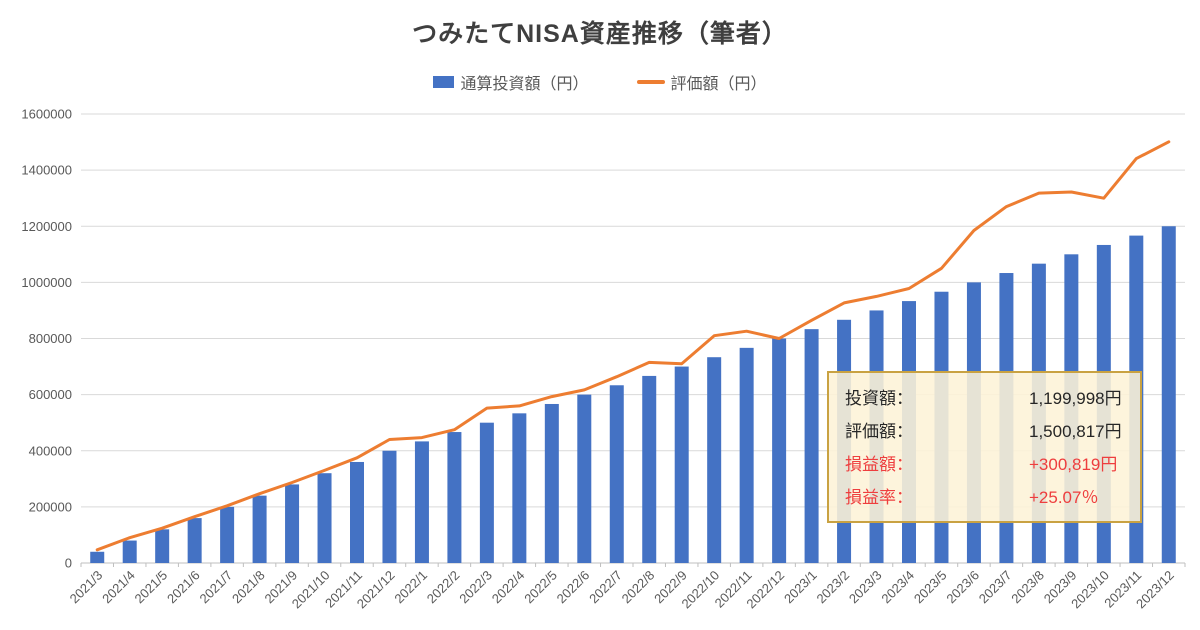  What do you see at coordinates (650, 82) in the screenshot?
I see `legend-line-swatch-icon` at bounding box center [650, 82].